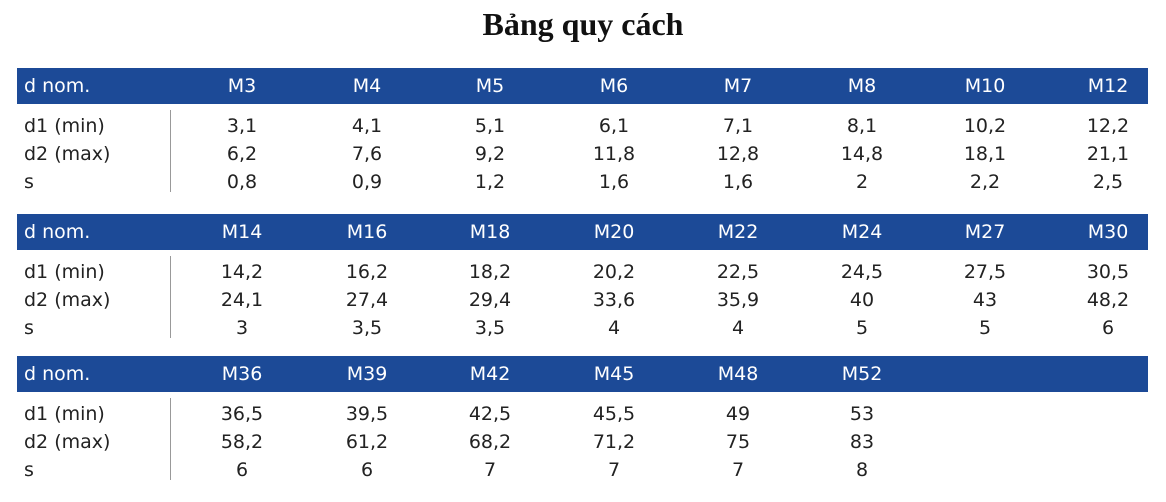  I want to click on value: 8, so click(862, 470).